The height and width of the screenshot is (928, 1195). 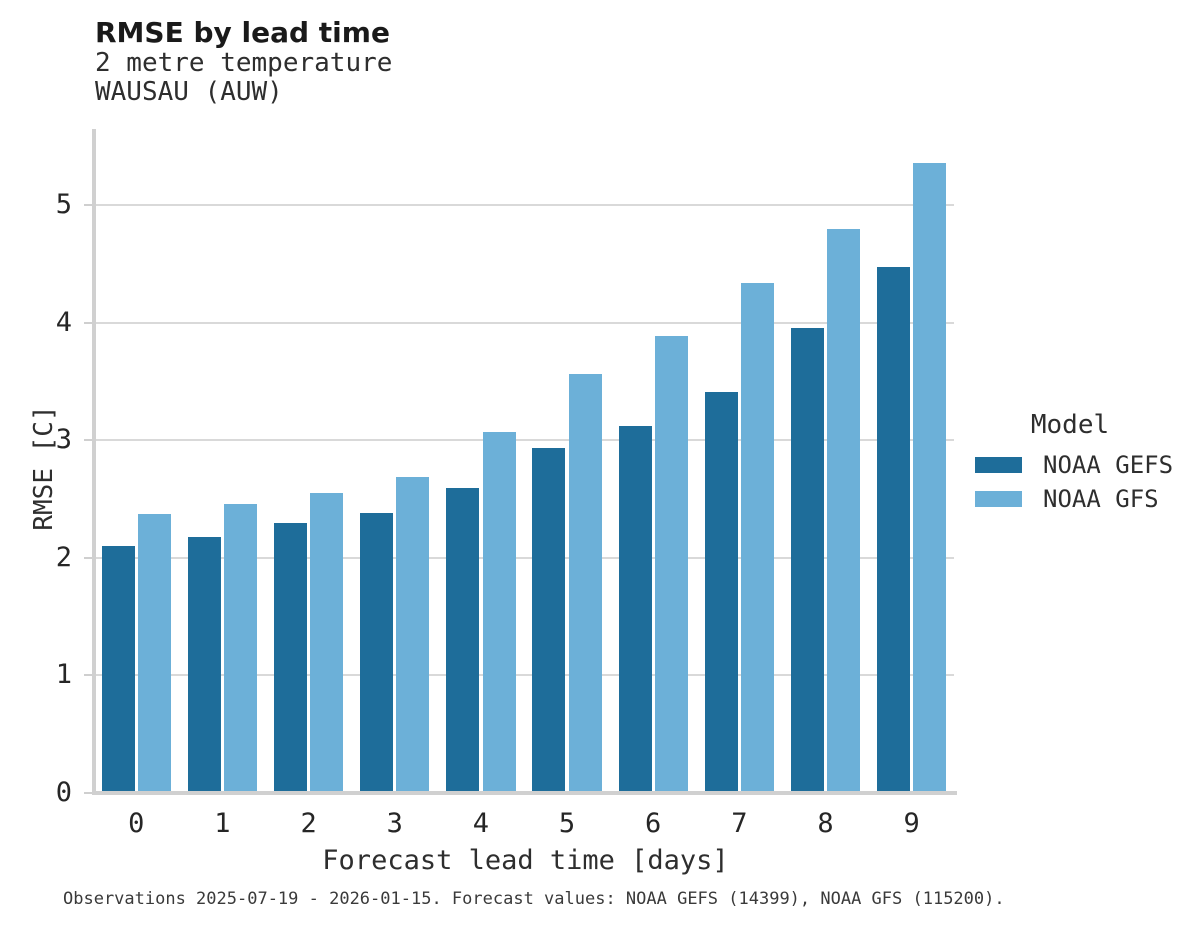 What do you see at coordinates (653, 823) in the screenshot?
I see `x-tick-label-6: 6` at bounding box center [653, 823].